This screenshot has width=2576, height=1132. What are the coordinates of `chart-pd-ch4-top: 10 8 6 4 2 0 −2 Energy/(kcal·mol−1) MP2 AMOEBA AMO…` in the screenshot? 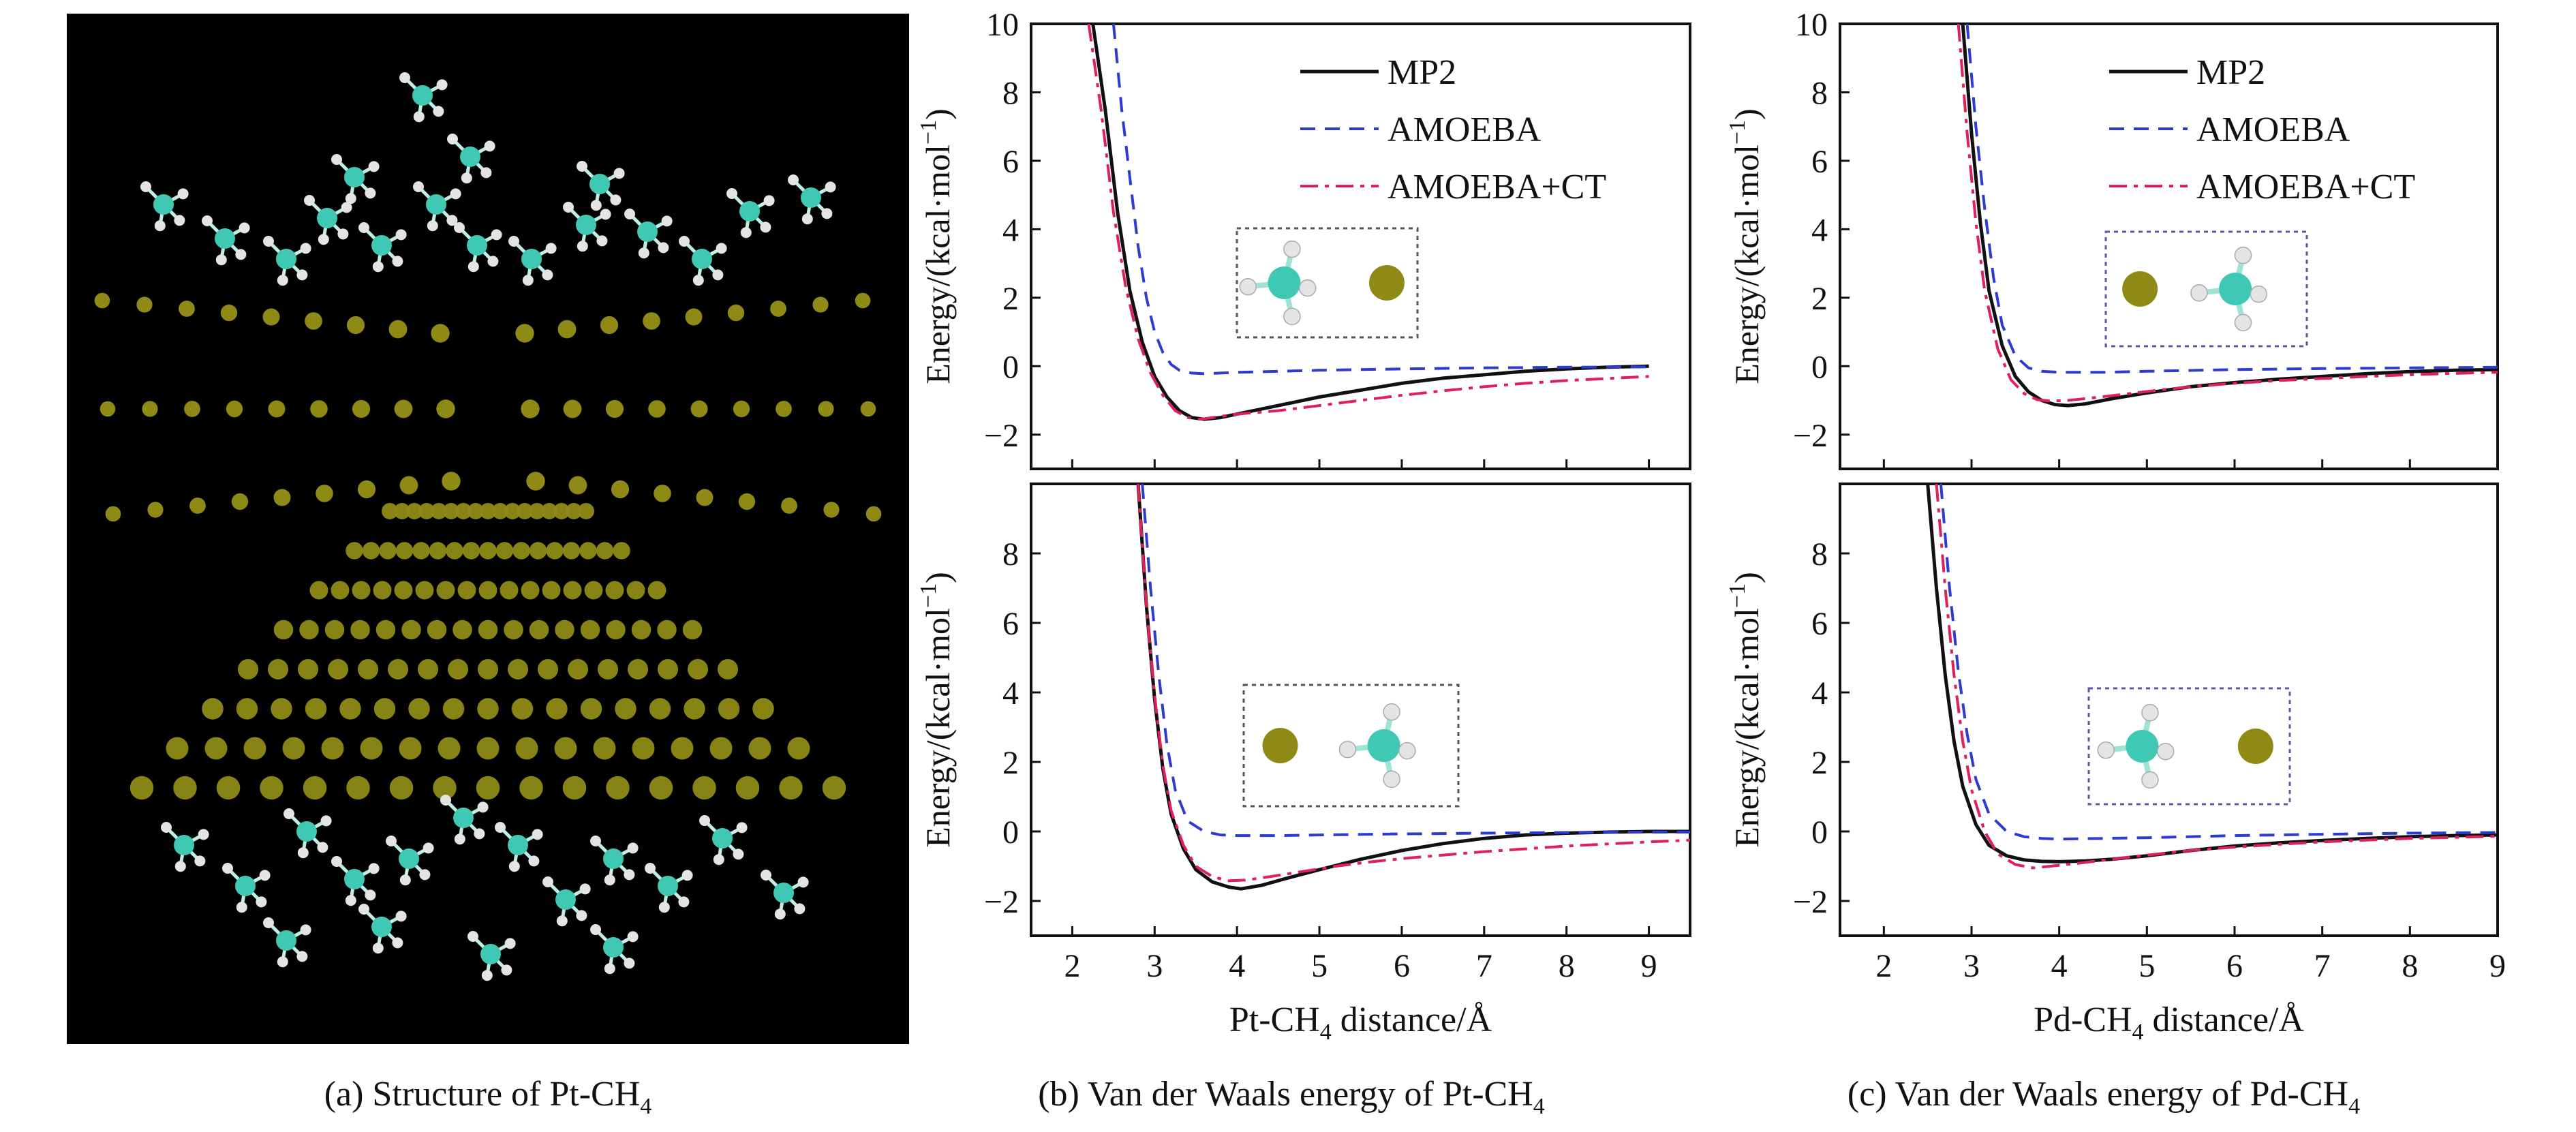 It's located at (2112, 238).